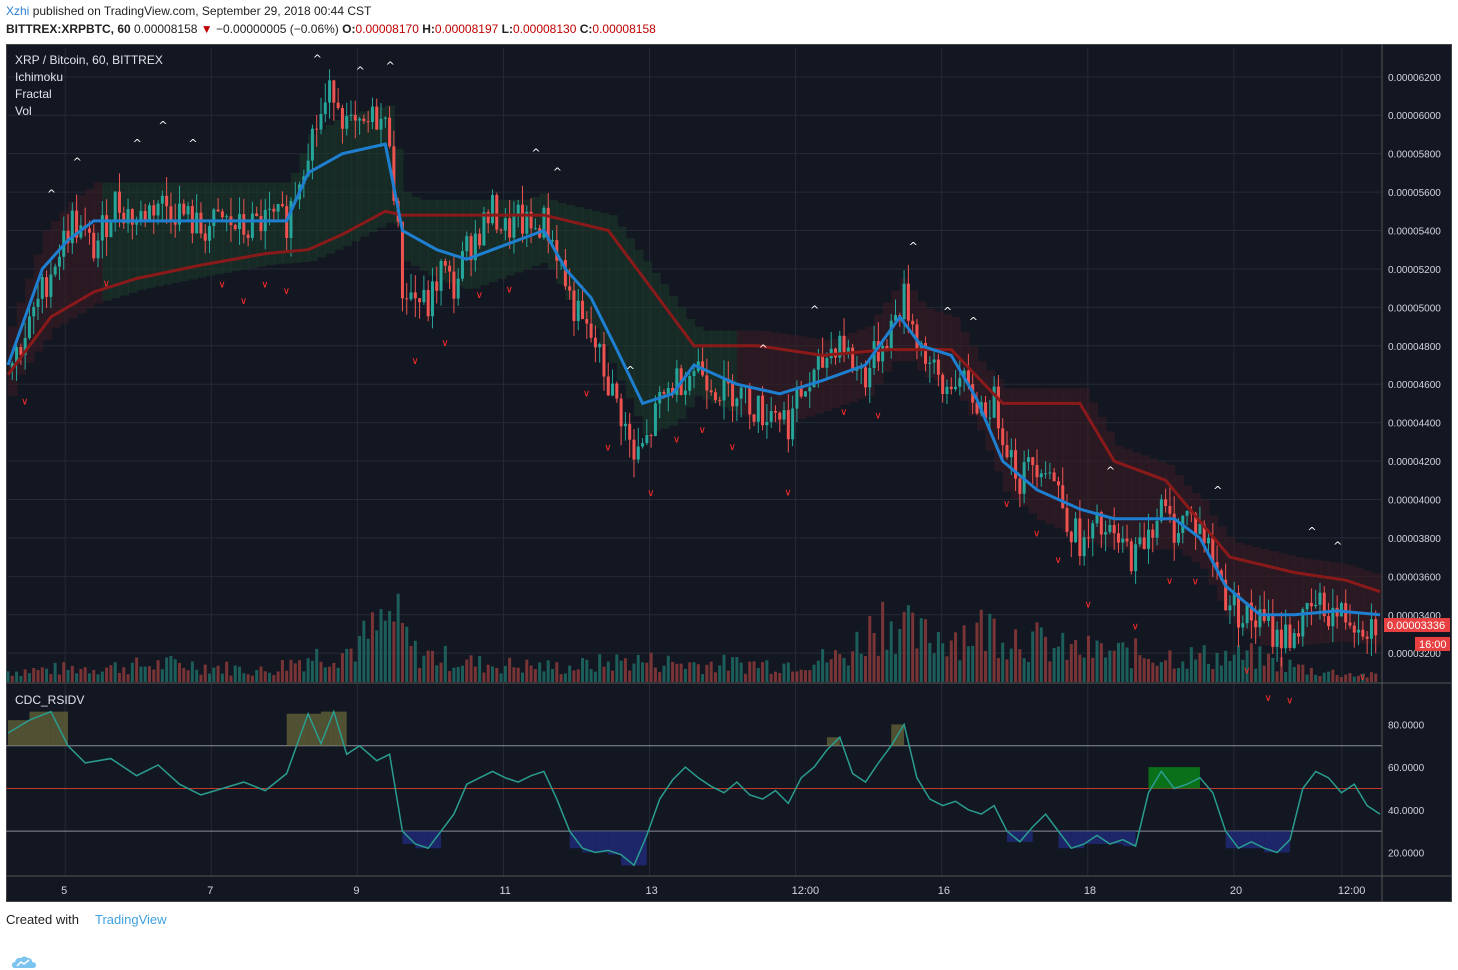  What do you see at coordinates (210, 891) in the screenshot?
I see `time-tick-label: 7` at bounding box center [210, 891].